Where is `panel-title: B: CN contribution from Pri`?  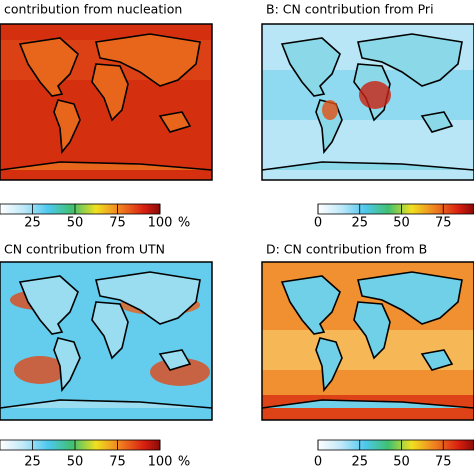
panel-title: B: CN contribution from Pri is located at coordinates (350, 9).